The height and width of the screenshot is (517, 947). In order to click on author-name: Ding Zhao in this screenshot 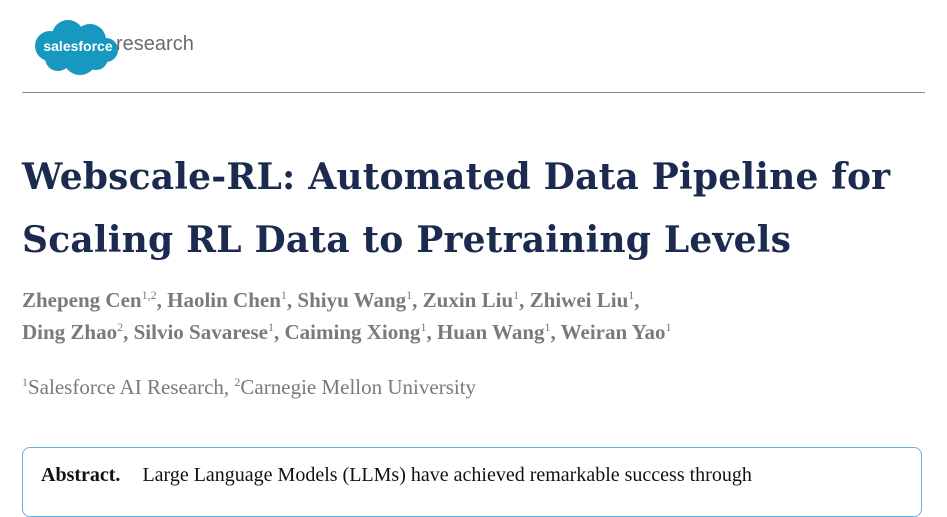, I will do `click(70, 332)`.